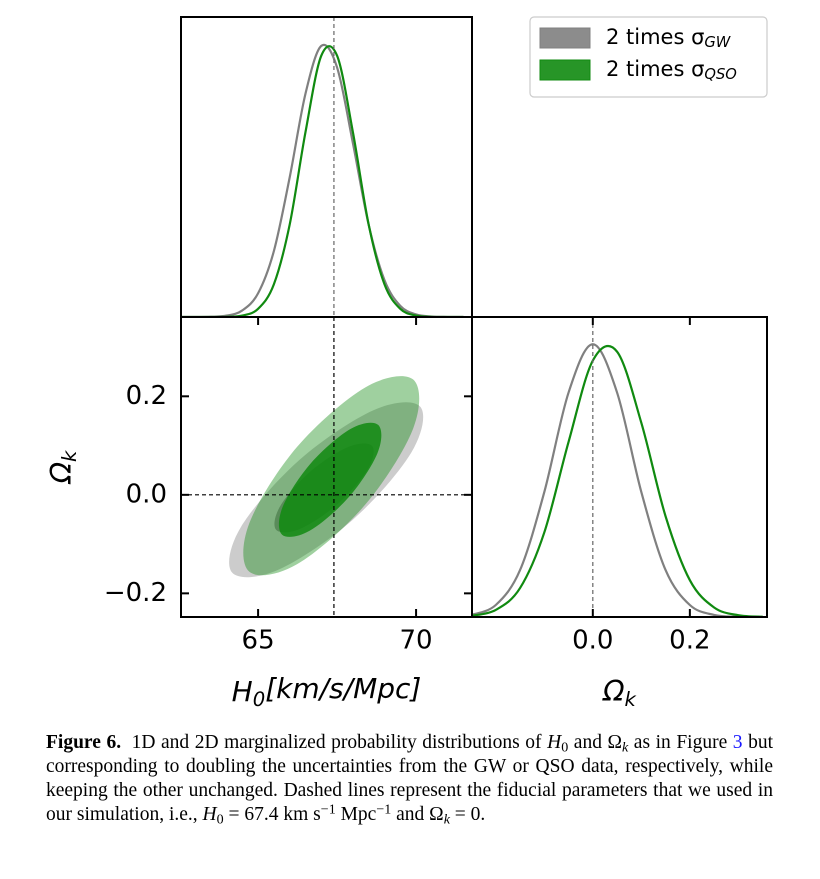  I want to click on caption-text: 3, so click(737, 742).